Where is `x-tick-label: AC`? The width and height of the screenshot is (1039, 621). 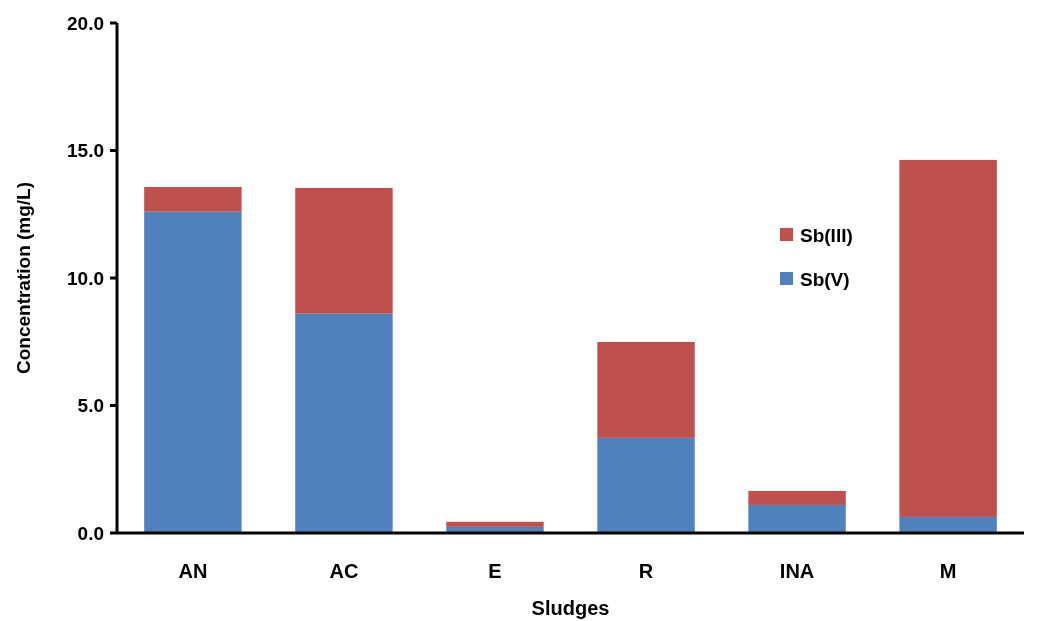
x-tick-label: AC is located at coordinates (344, 571).